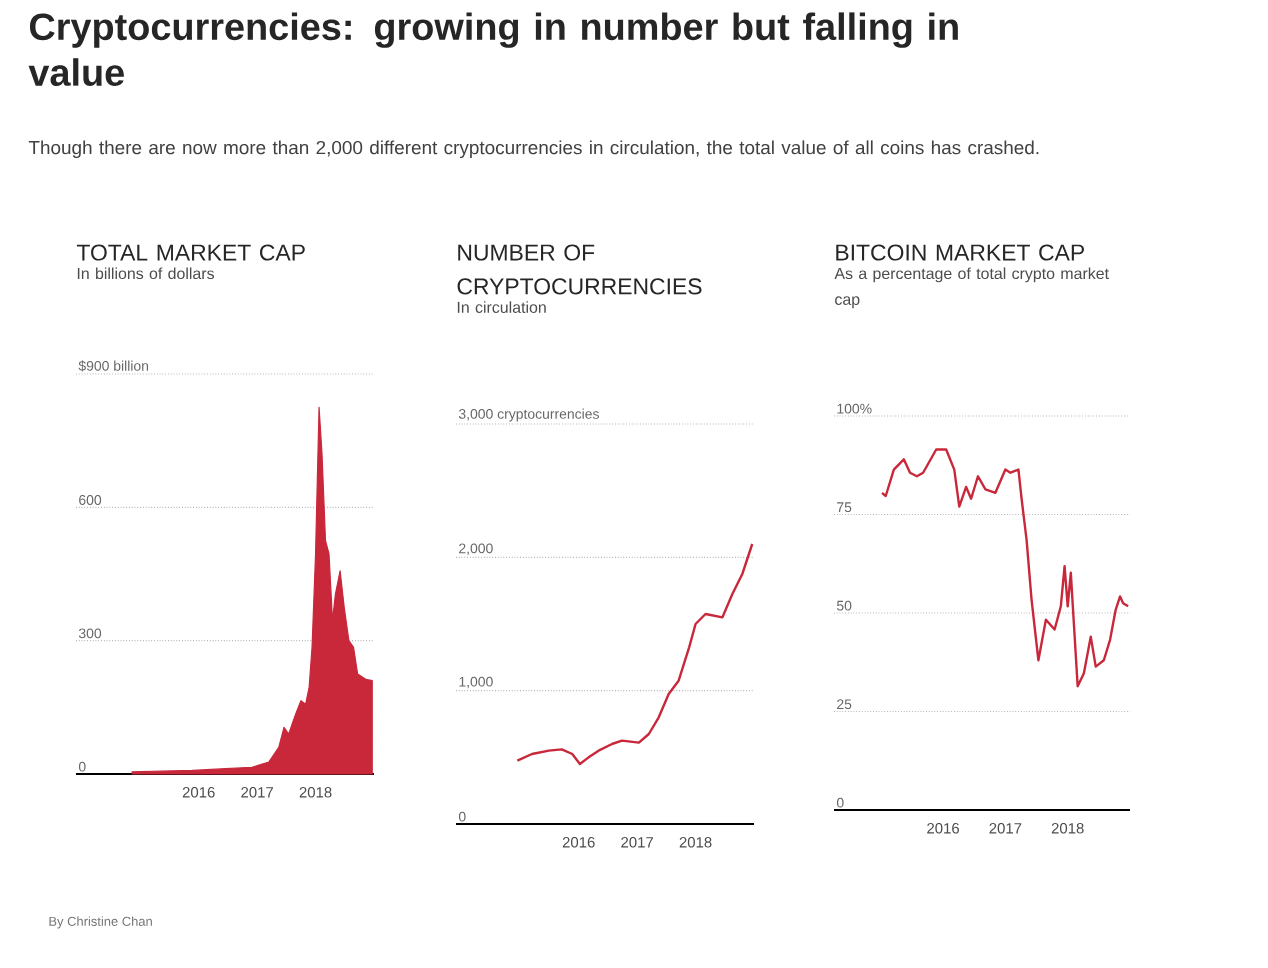 The height and width of the screenshot is (968, 1268). I want to click on chart-title: NUMBER OF CRYPTOCURRENCIES, so click(579, 269).